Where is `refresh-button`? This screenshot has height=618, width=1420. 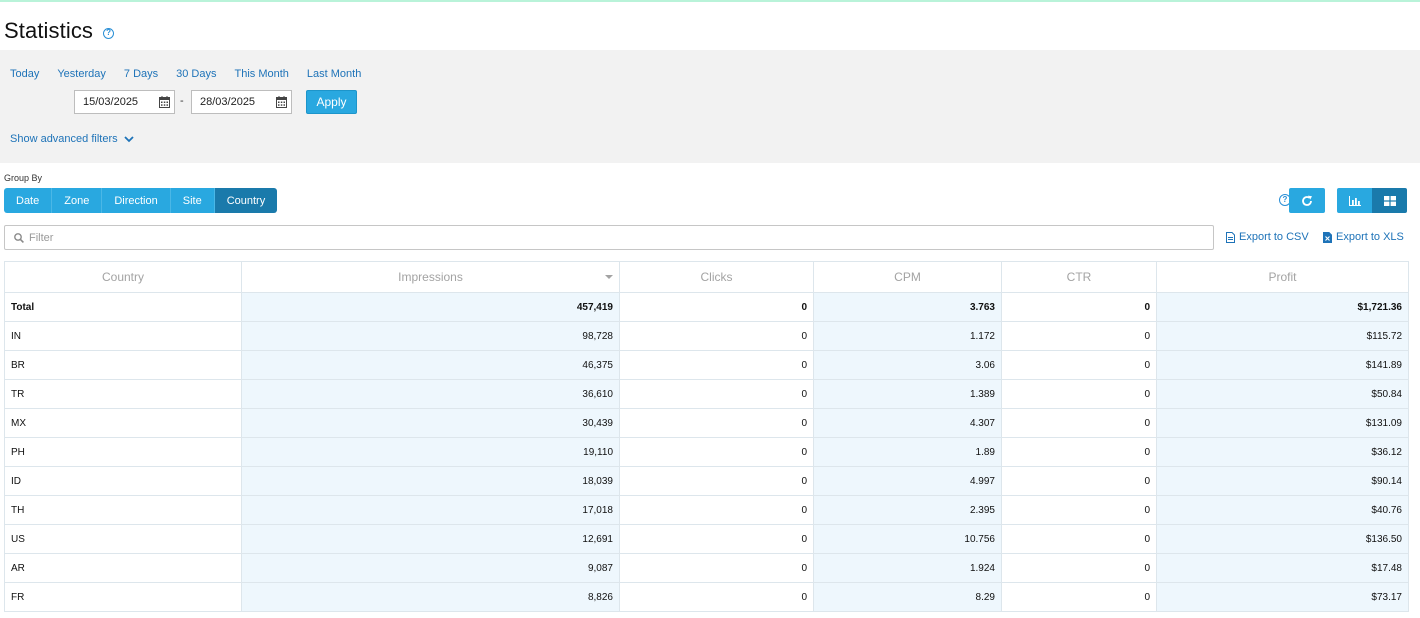
refresh-button is located at coordinates (1307, 200).